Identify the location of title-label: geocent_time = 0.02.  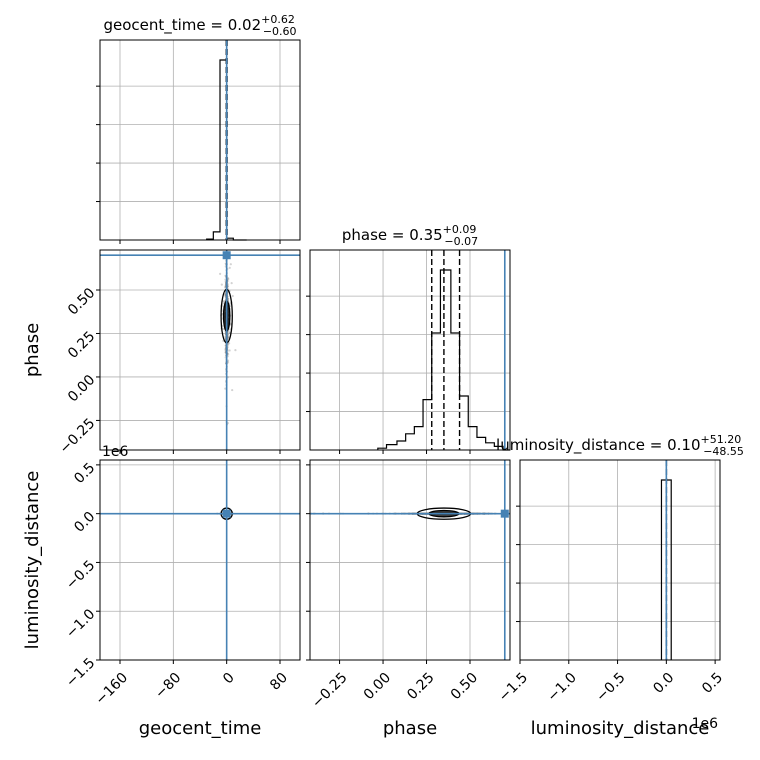
(182, 25).